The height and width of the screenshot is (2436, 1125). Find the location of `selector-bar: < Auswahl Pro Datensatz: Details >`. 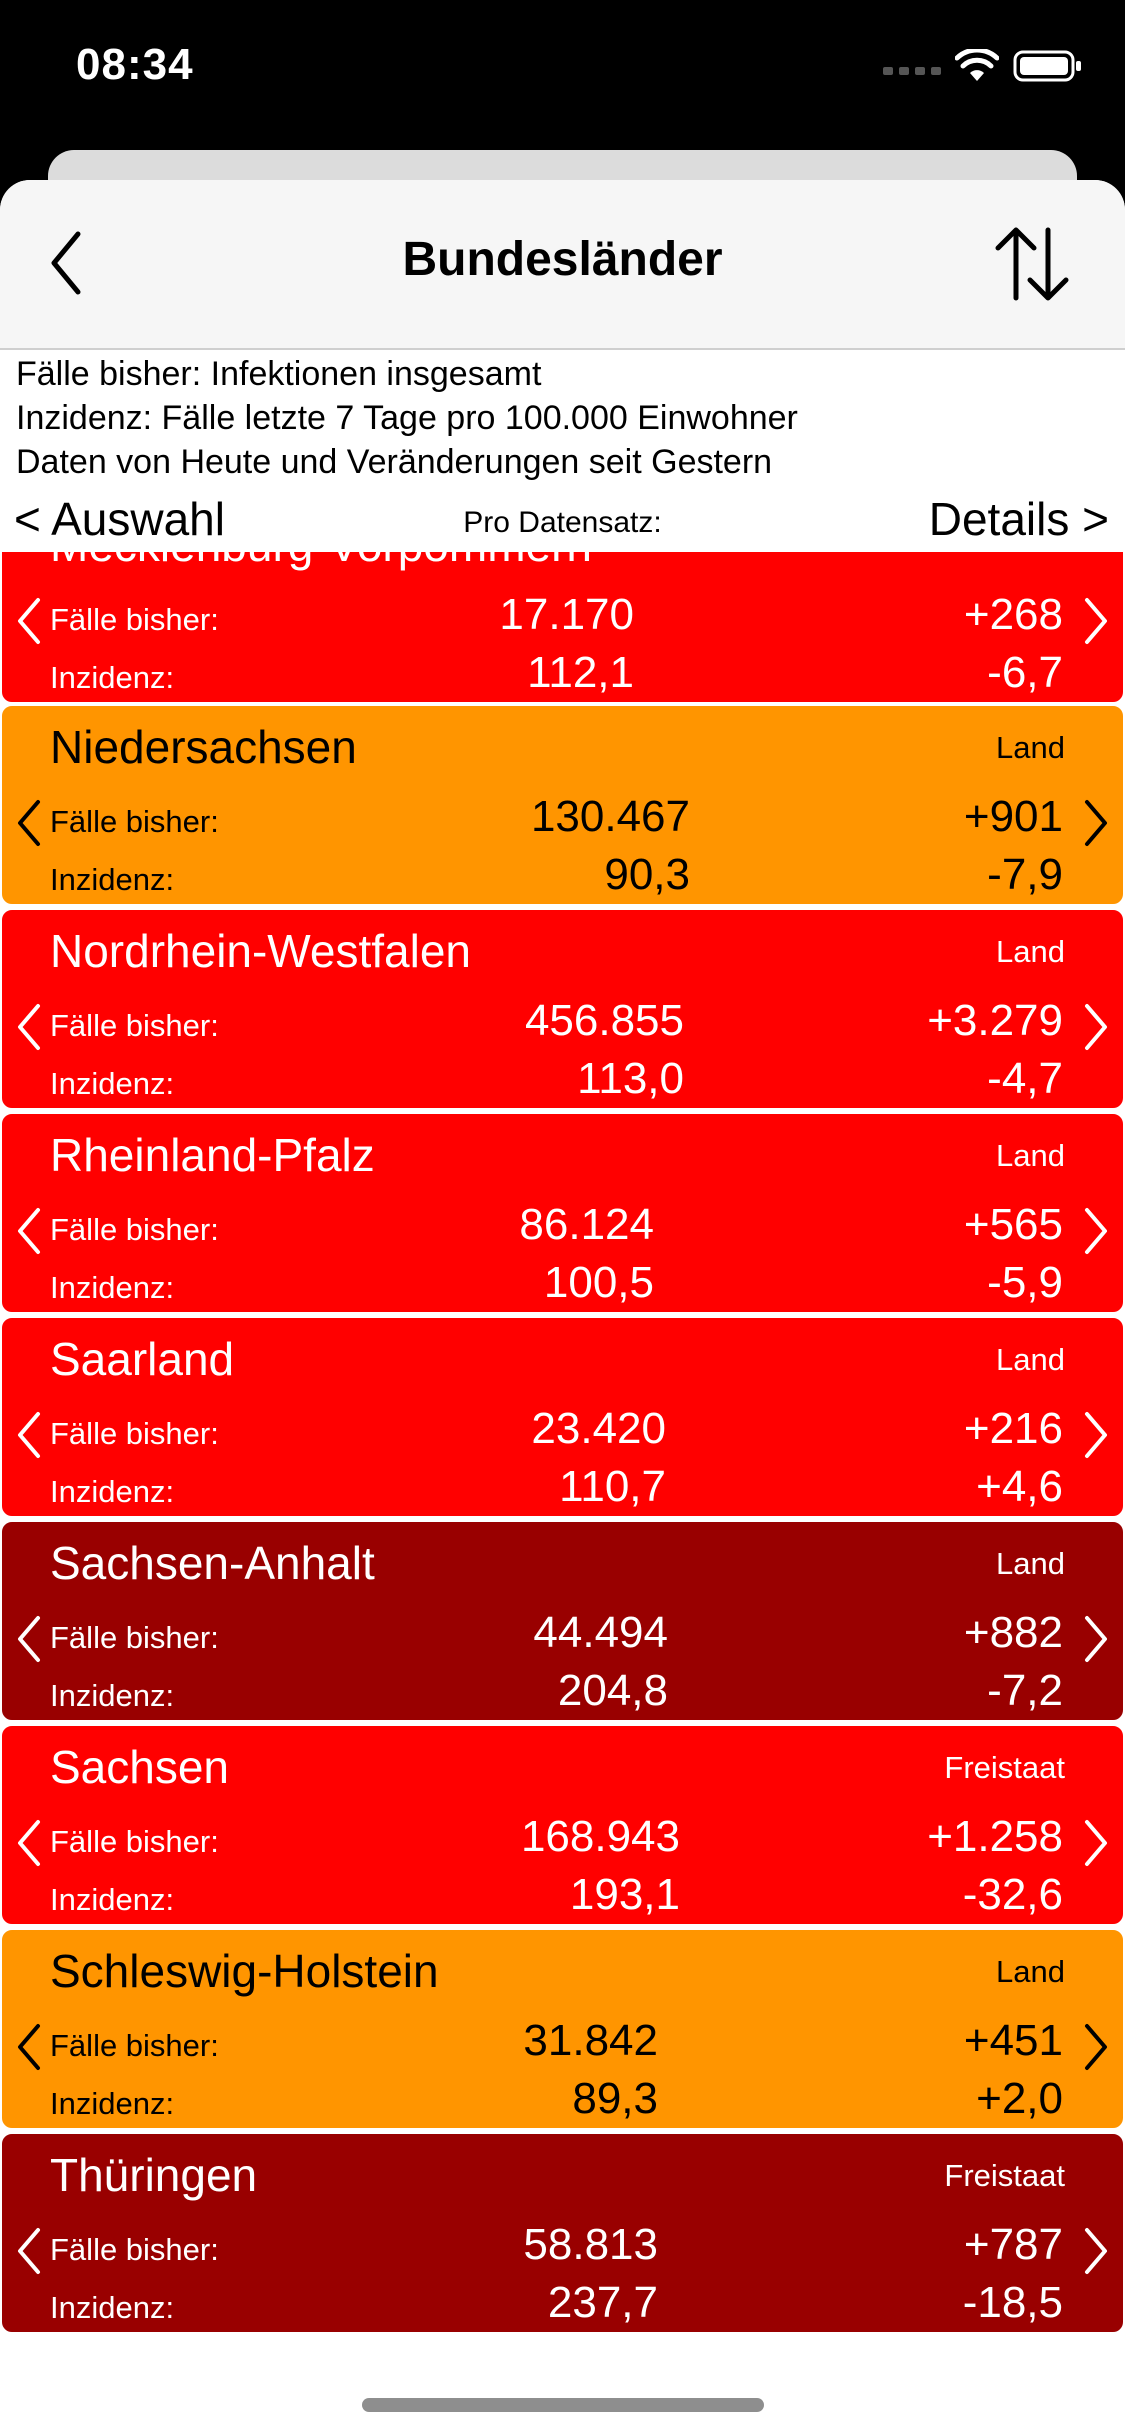

selector-bar: < Auswahl Pro Datensatz: Details > is located at coordinates (562, 520).